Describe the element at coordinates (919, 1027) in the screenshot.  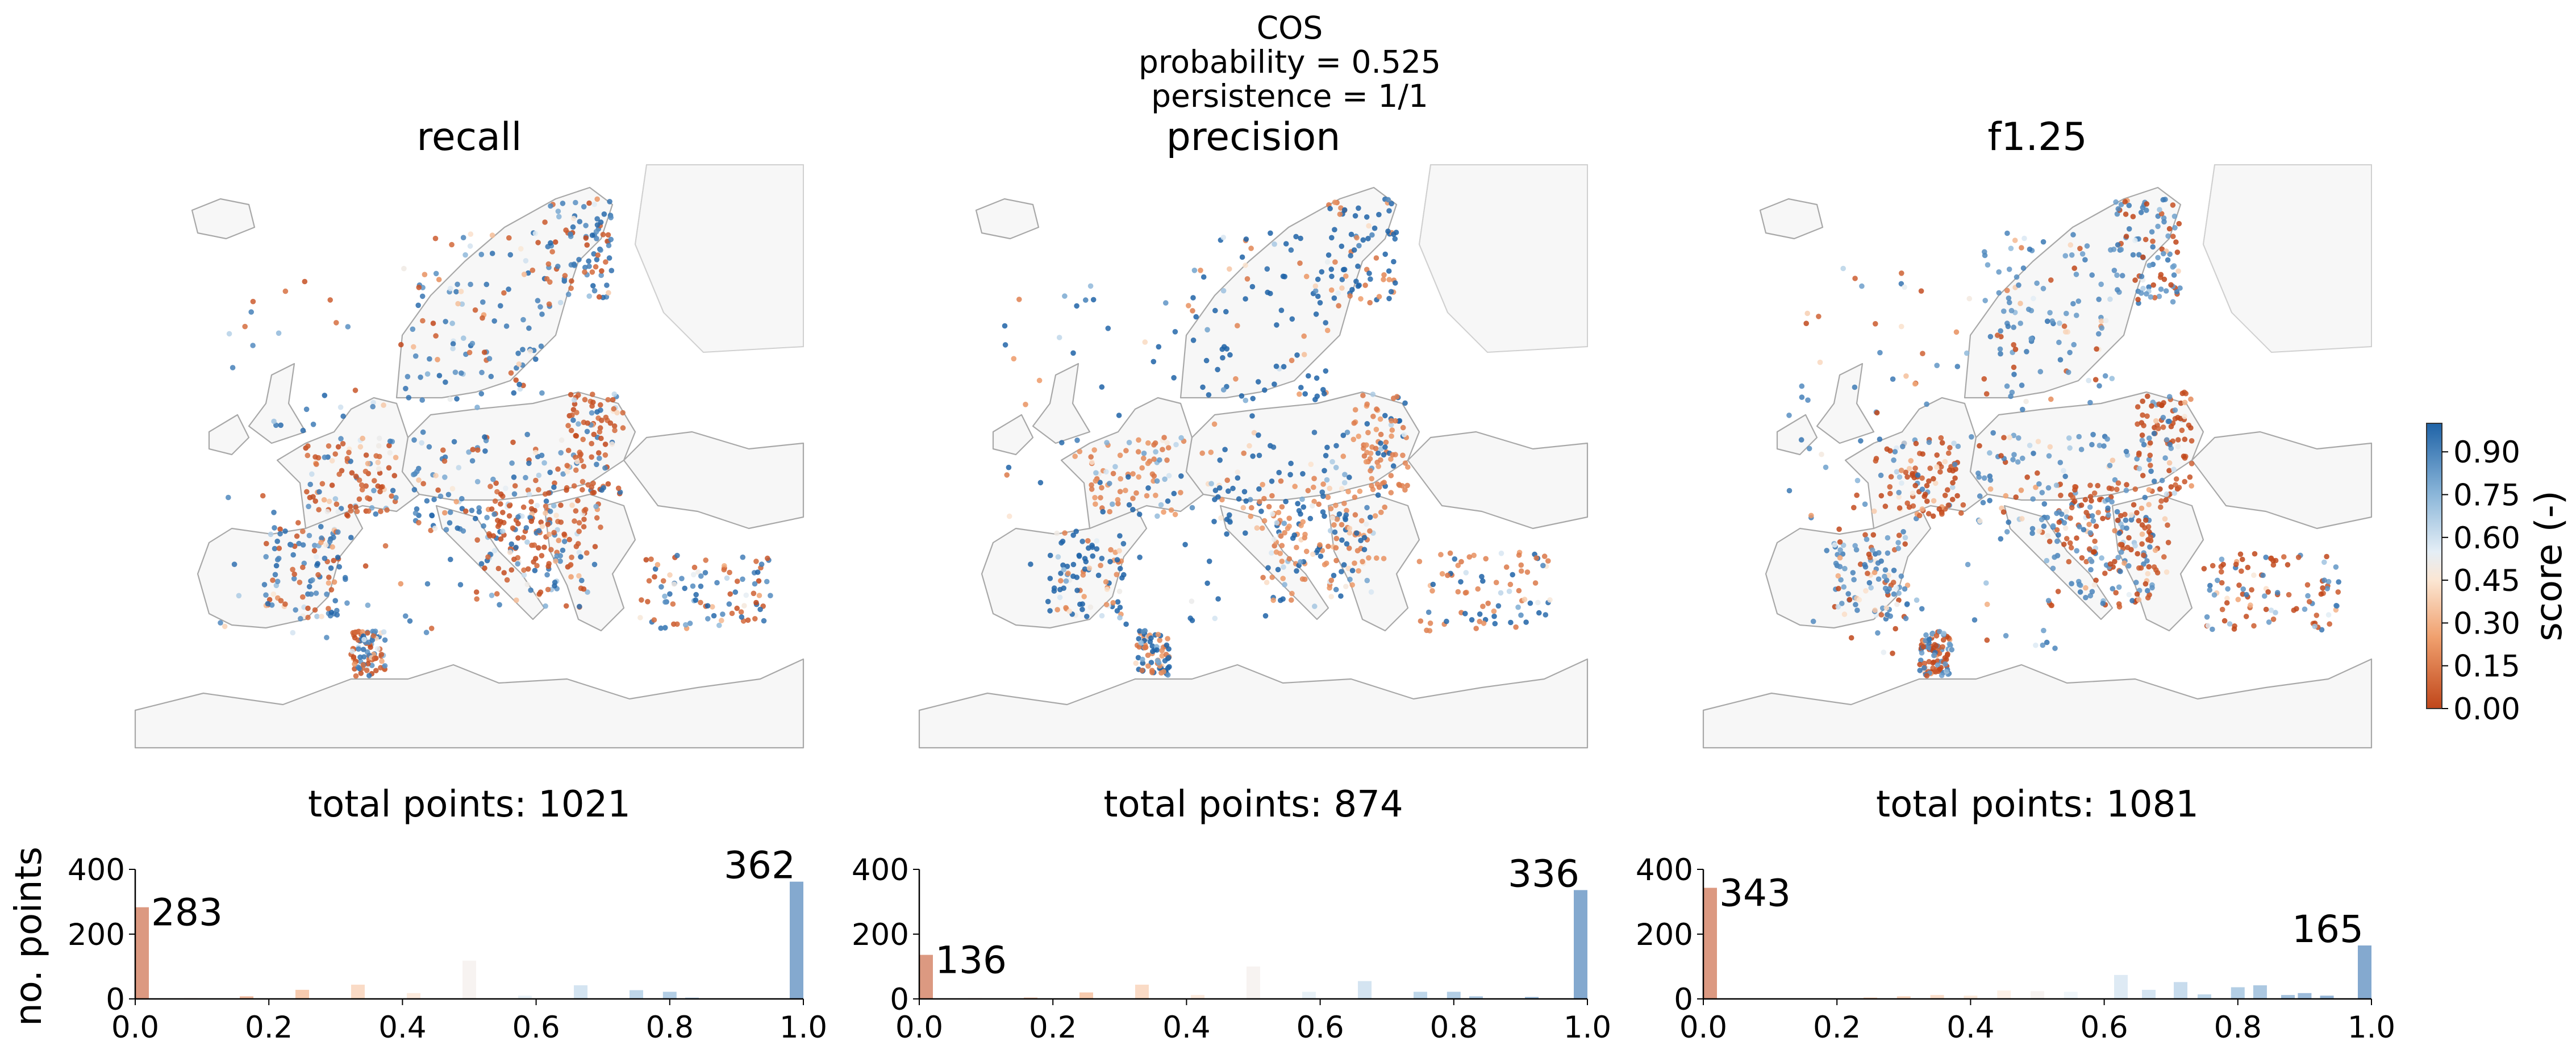
I see `x-tick-label: 0.0` at that location.